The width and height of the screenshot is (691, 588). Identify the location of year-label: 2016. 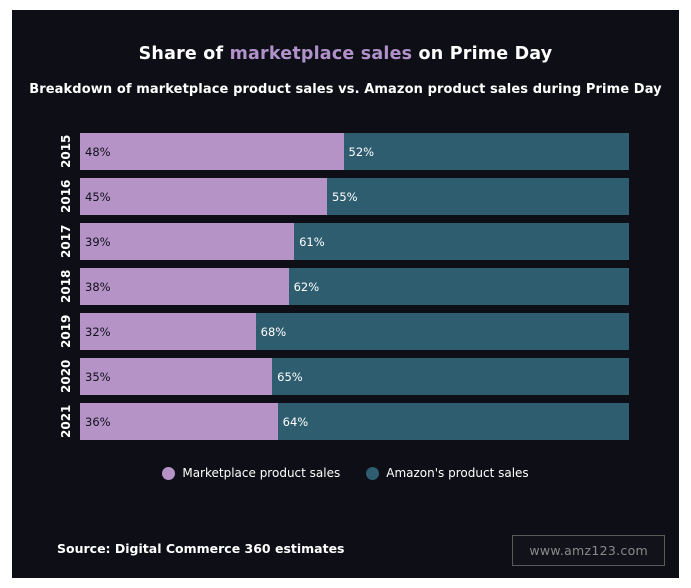
(66, 196).